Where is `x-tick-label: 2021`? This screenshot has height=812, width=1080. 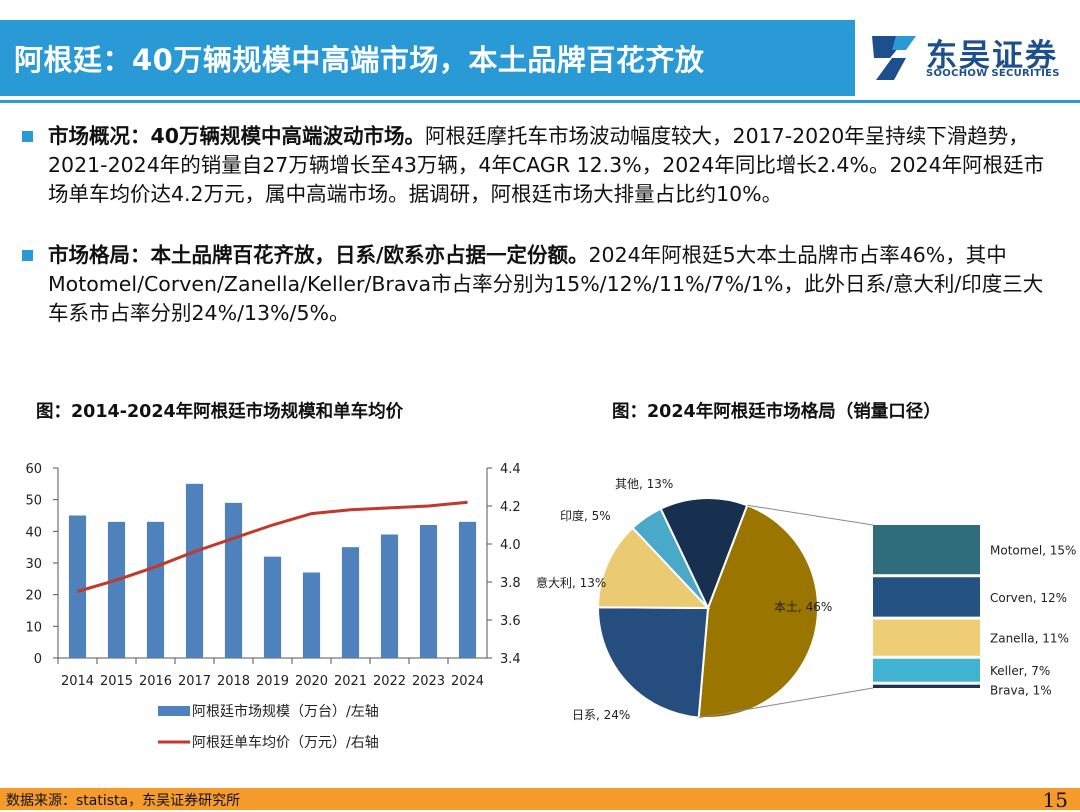
x-tick-label: 2021 is located at coordinates (350, 681).